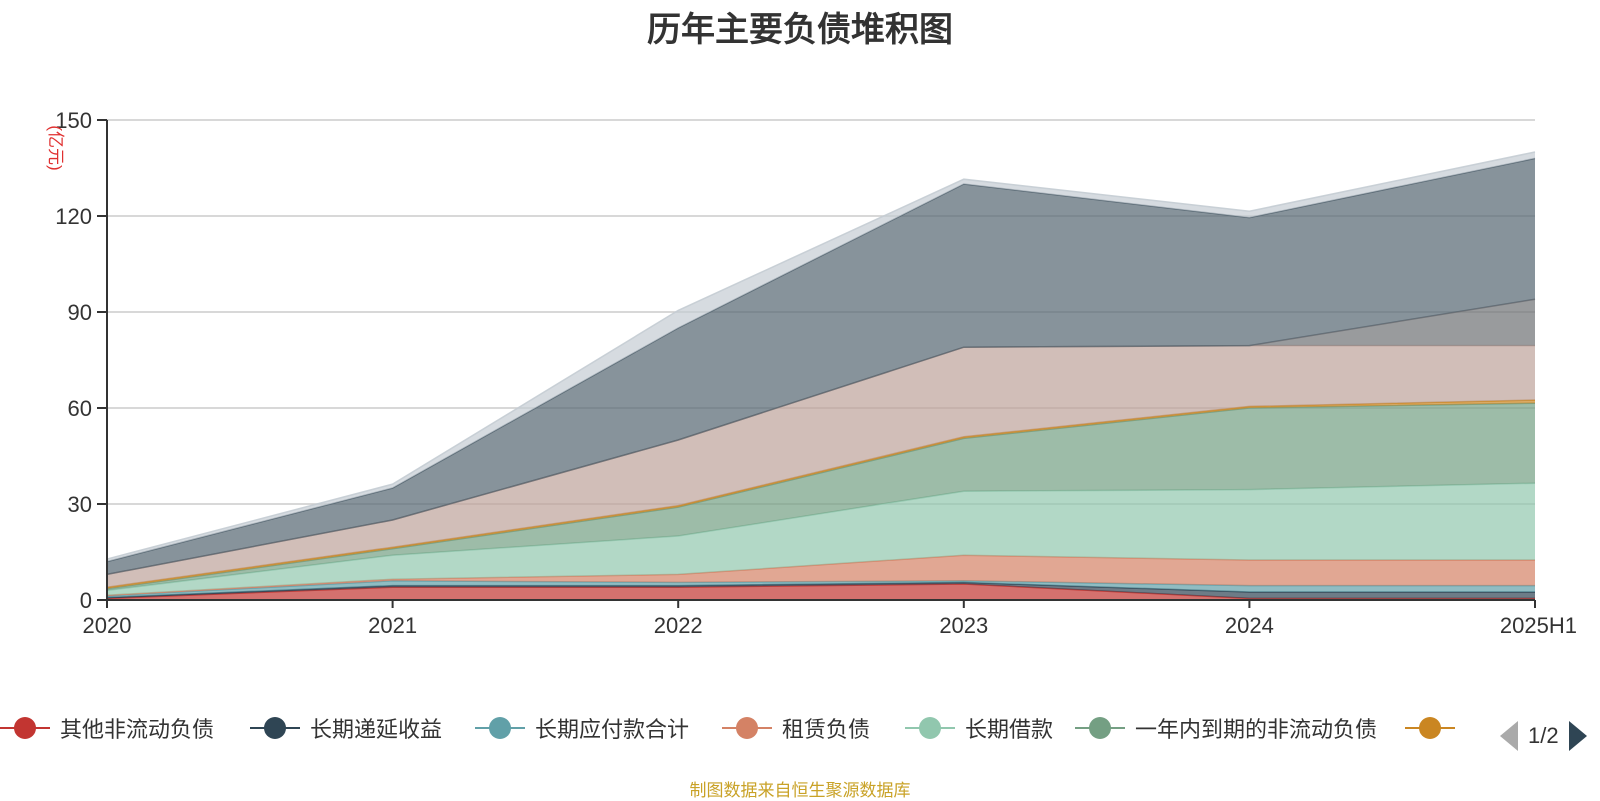 The image size is (1600, 801). Describe the element at coordinates (1249, 625) in the screenshot. I see `x-tick-label: 2024` at that location.